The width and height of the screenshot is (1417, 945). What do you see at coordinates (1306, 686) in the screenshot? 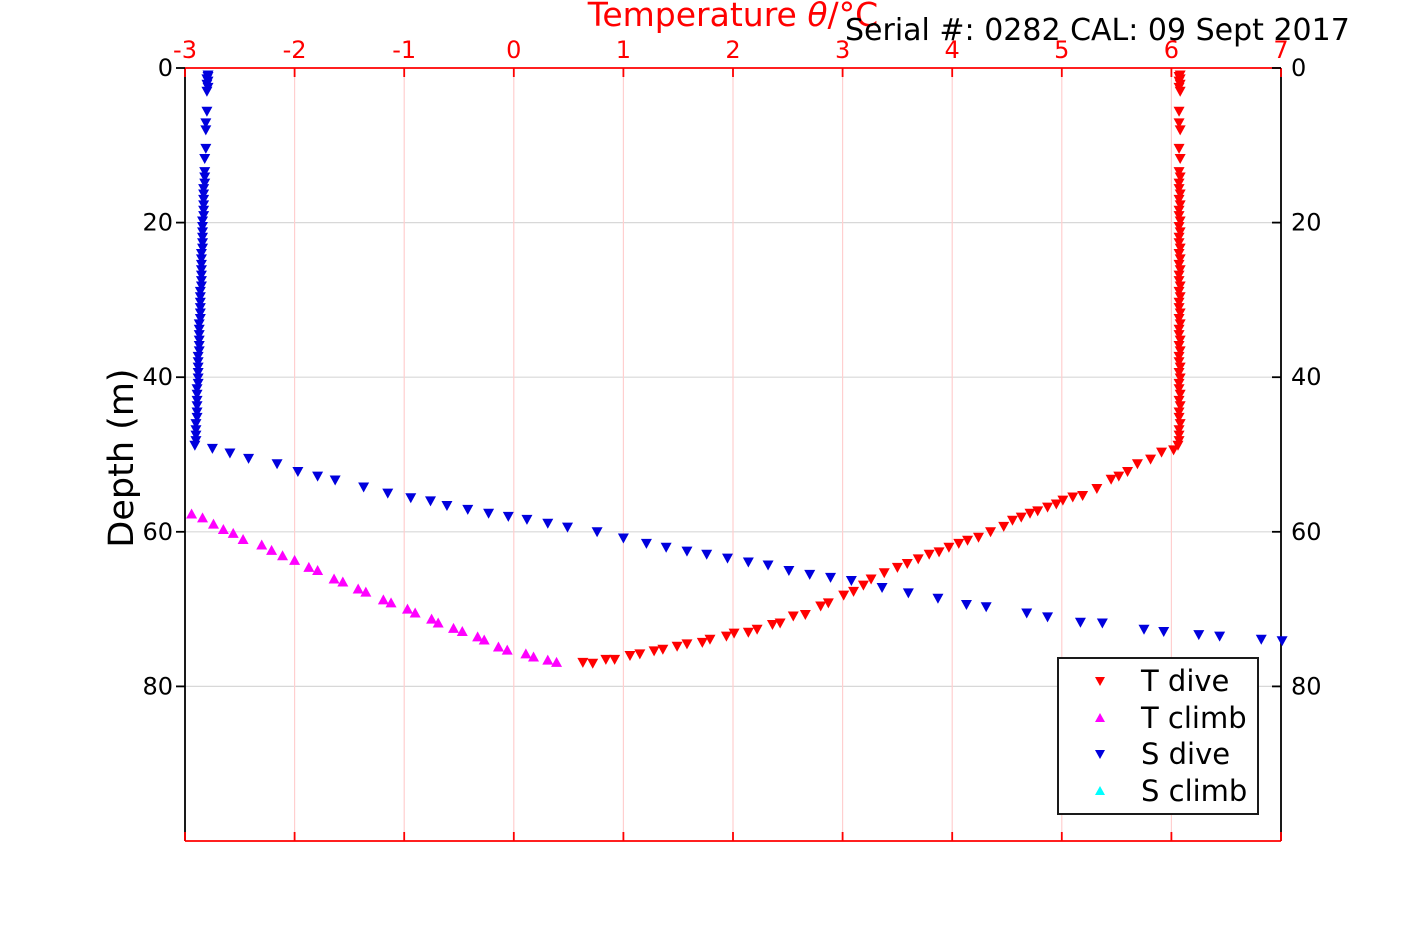
I see `y-tick-label-right: 80` at bounding box center [1306, 686].